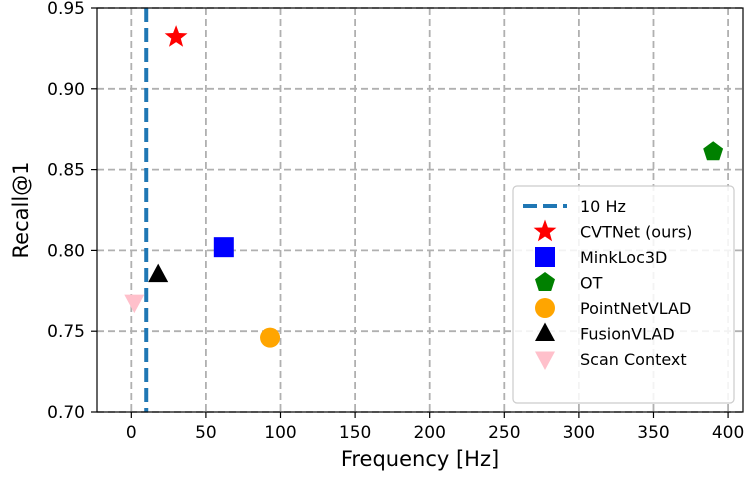 Image resolution: width=748 pixels, height=498 pixels. I want to click on point-pointnetvlad, so click(270, 337).